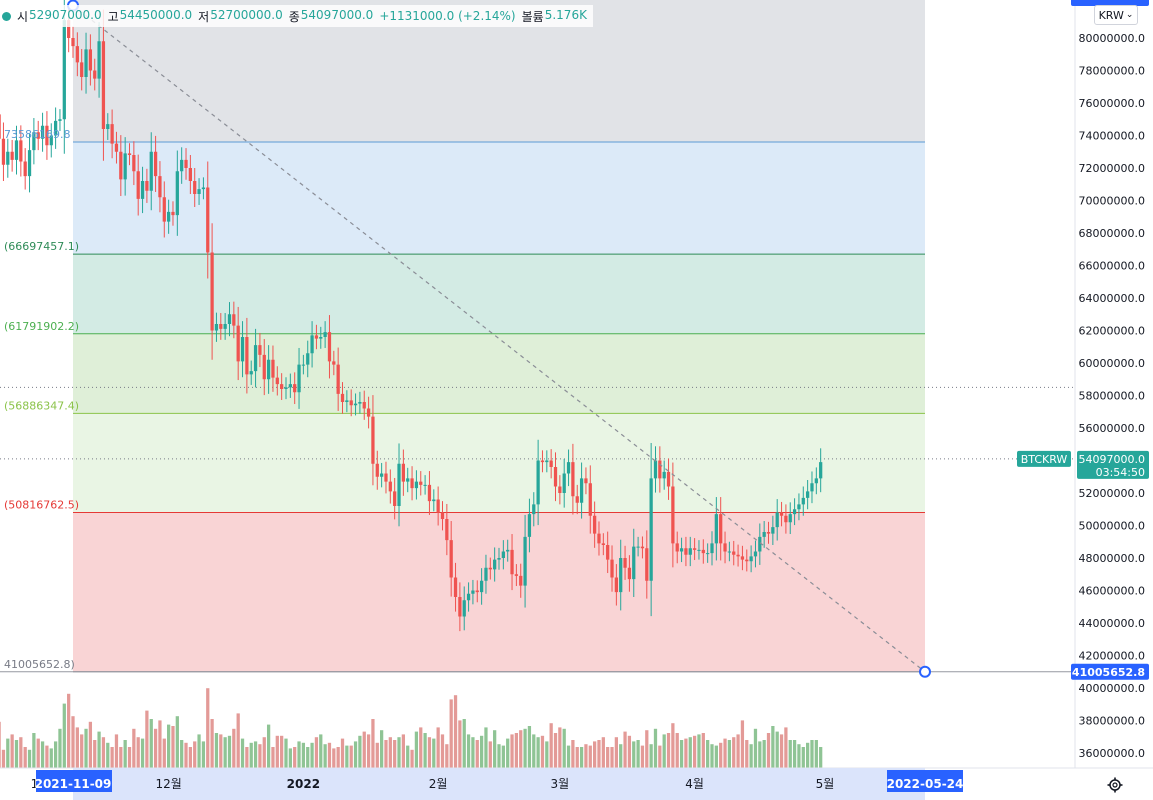 The height and width of the screenshot is (800, 1153). Describe the element at coordinates (1115, 785) in the screenshot. I see `settings-button` at that location.